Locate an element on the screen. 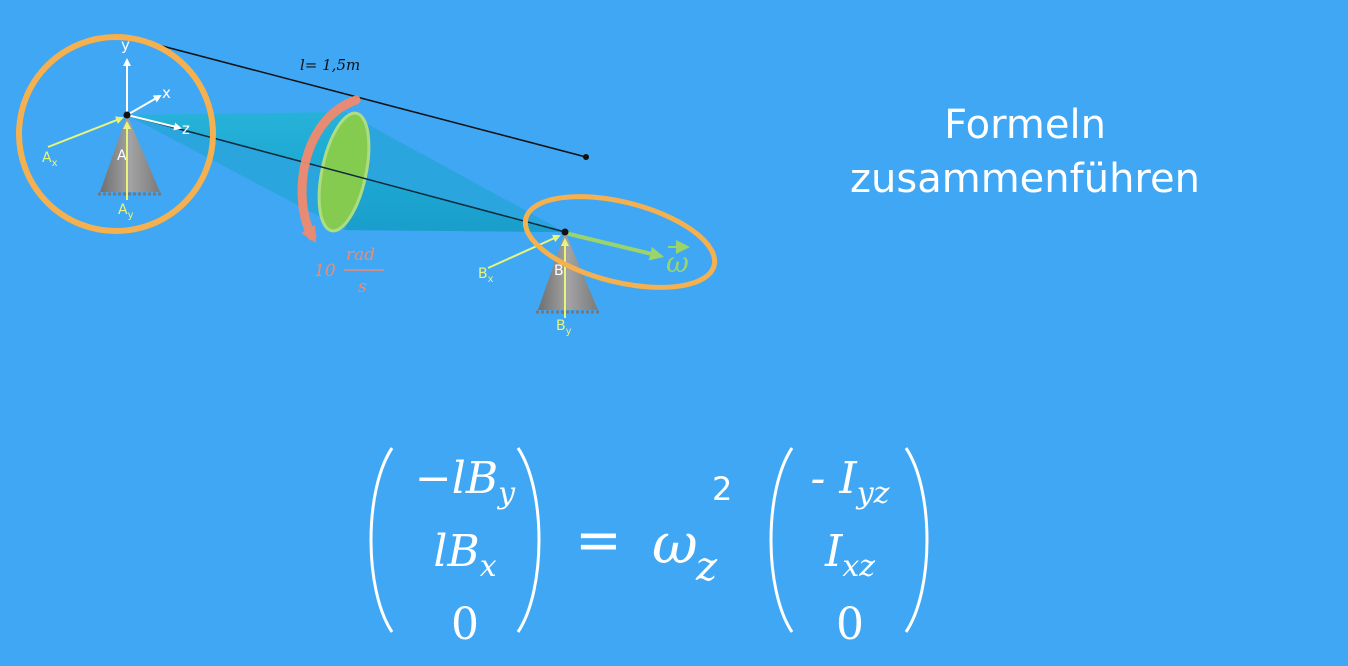 The image size is (1348, 666). left-vector-close-paren is located at coordinates (528, 540).